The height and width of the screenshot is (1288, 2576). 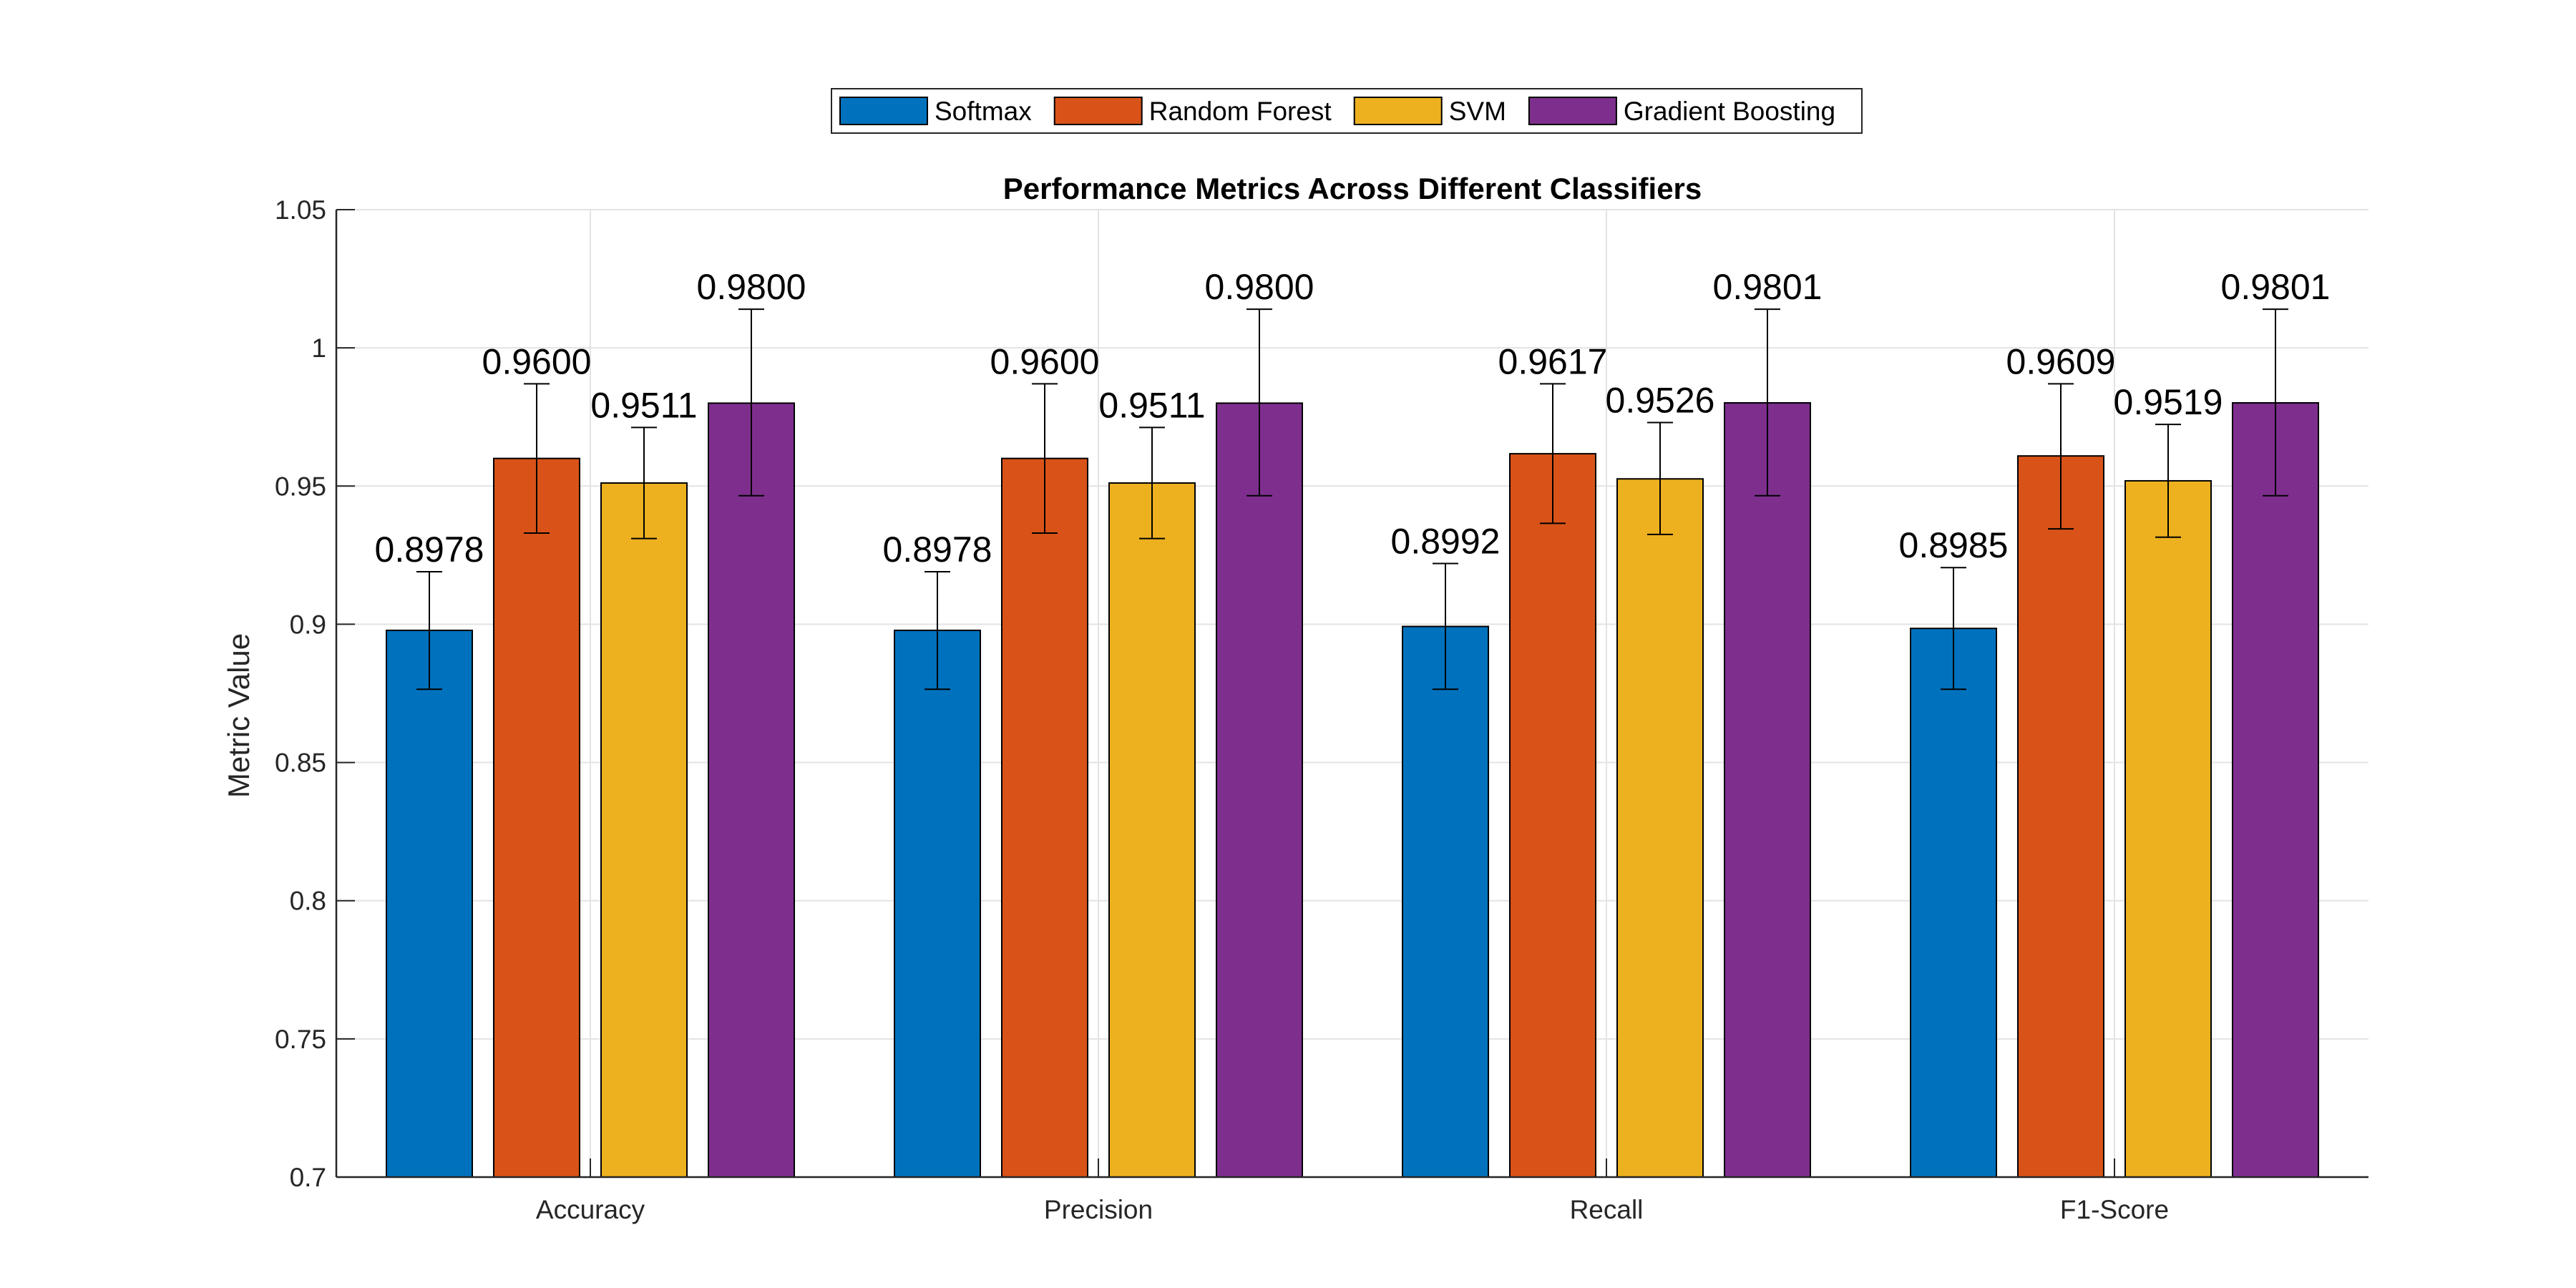 What do you see at coordinates (238, 715) in the screenshot?
I see `y-axis-label: Metric Value` at bounding box center [238, 715].